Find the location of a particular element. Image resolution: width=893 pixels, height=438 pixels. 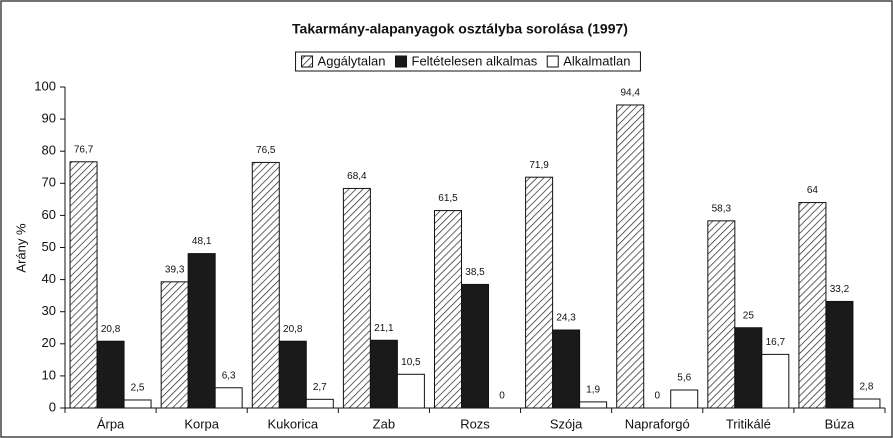

x-tick-label: Szója is located at coordinates (566, 423).